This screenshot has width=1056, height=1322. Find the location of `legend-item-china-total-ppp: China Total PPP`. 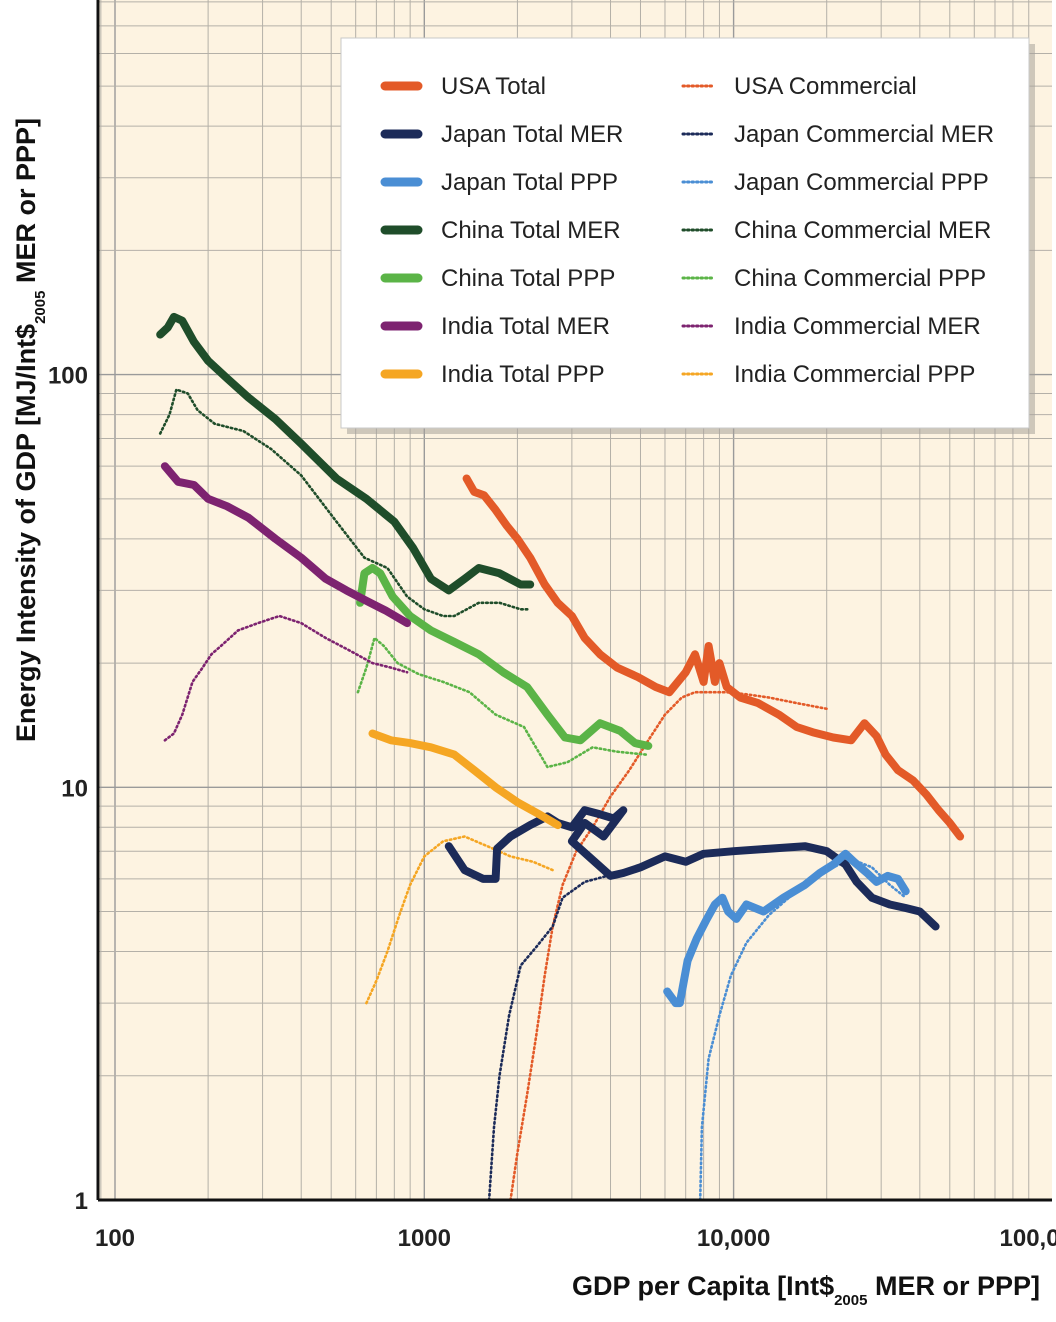

legend-item-china-total-ppp: China Total PPP is located at coordinates (497, 278).